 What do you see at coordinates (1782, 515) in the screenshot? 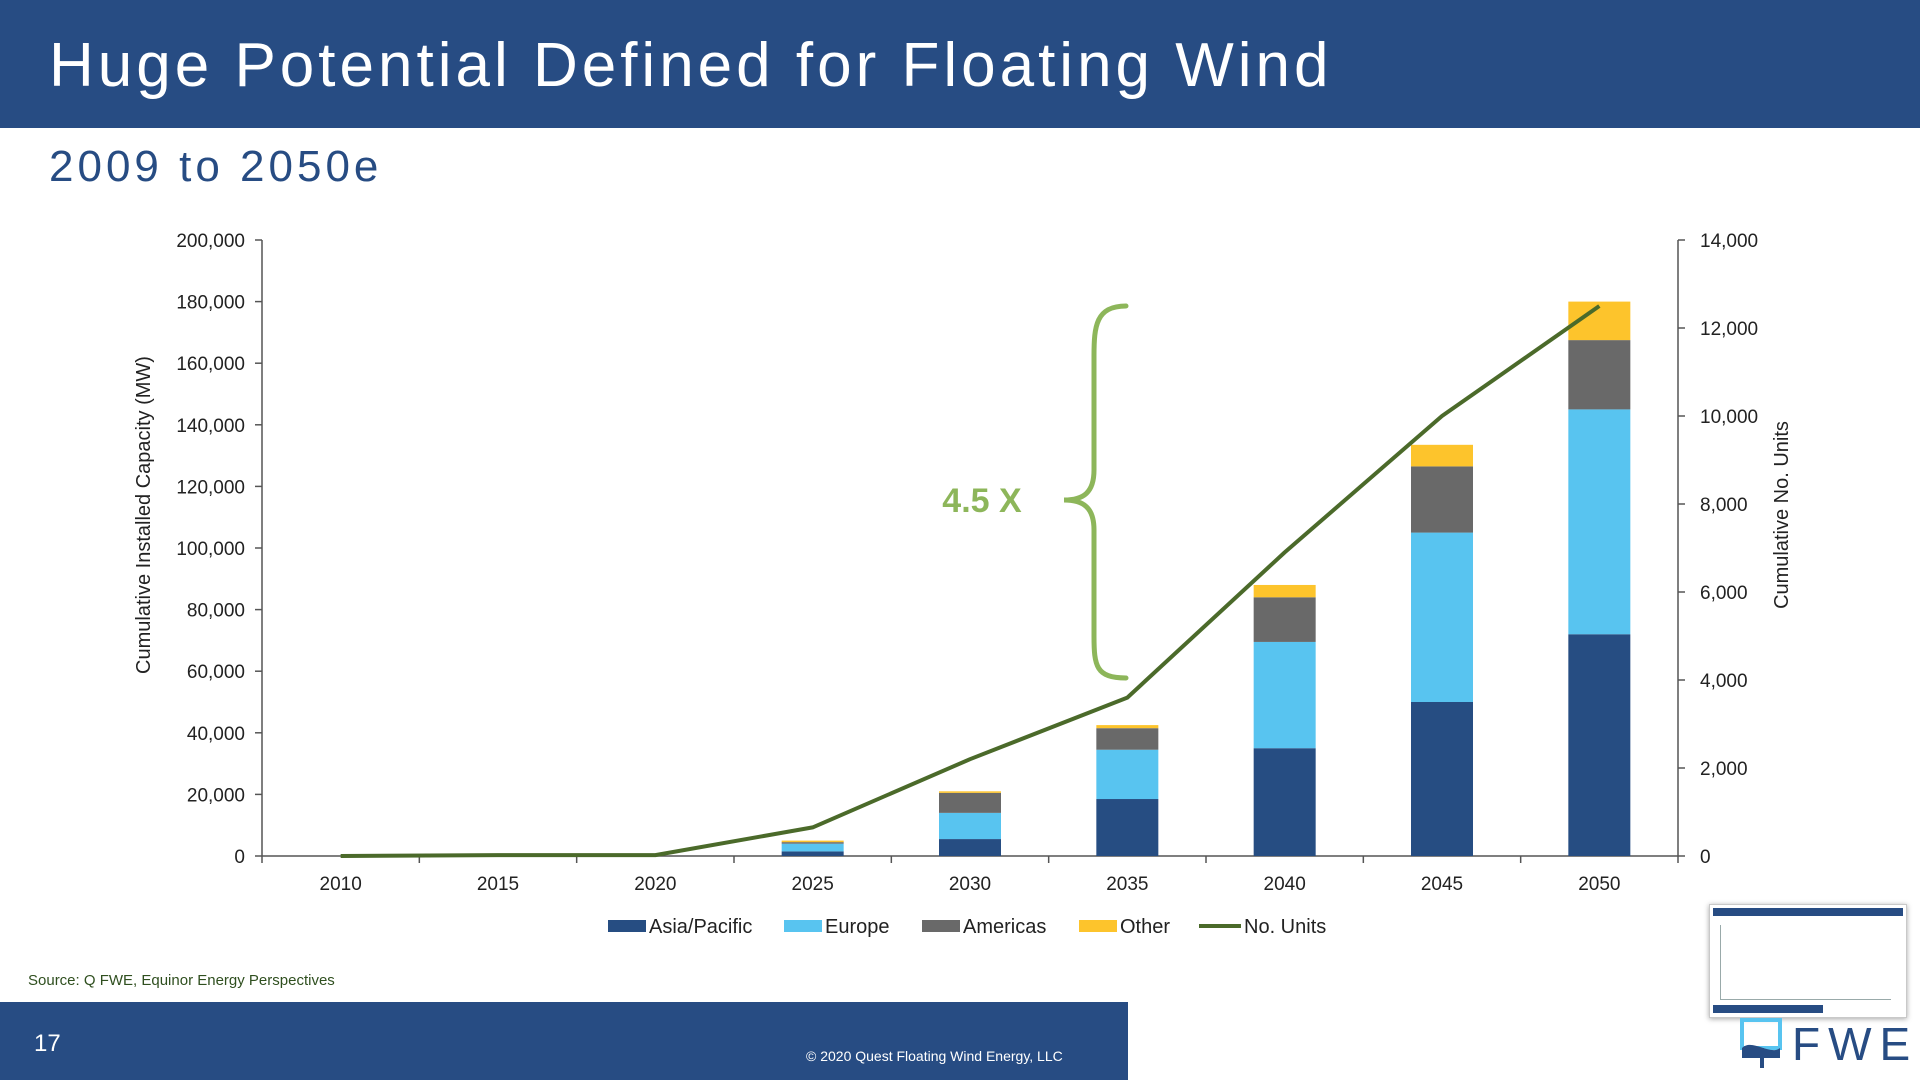
I see `y2-axis-title: Cumulative No. Units` at bounding box center [1782, 515].